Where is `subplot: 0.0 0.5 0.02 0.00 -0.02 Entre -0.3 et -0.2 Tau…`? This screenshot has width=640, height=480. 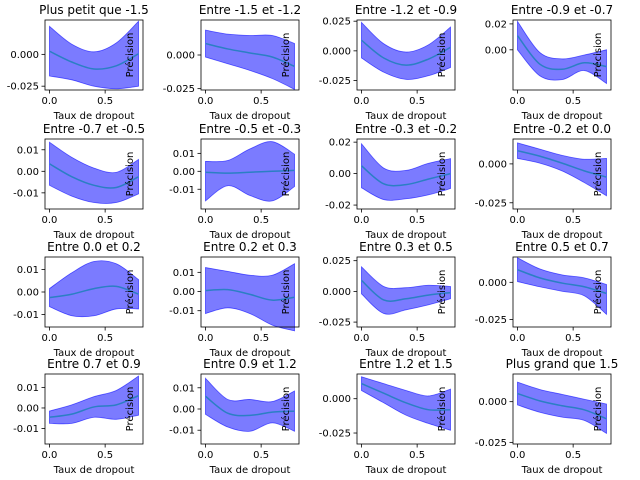 subplot: 0.0 0.5 0.02 0.00 -0.02 Entre -0.3 et -0.2 Tau… is located at coordinates (391, 181).